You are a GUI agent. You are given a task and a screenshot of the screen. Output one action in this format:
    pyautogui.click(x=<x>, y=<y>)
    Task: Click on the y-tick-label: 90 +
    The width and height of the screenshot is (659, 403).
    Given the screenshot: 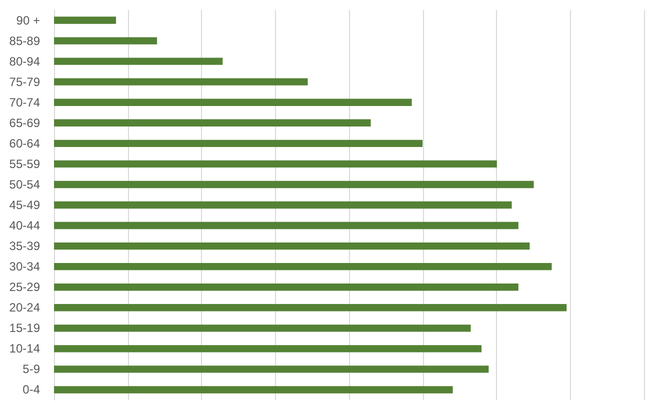 What is the action you would take?
    pyautogui.click(x=28, y=20)
    